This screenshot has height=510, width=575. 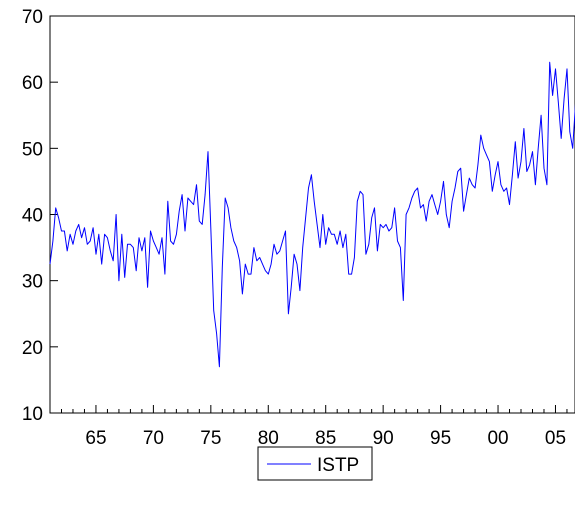 I want to click on y-tick-label: 30, so click(x=32, y=282).